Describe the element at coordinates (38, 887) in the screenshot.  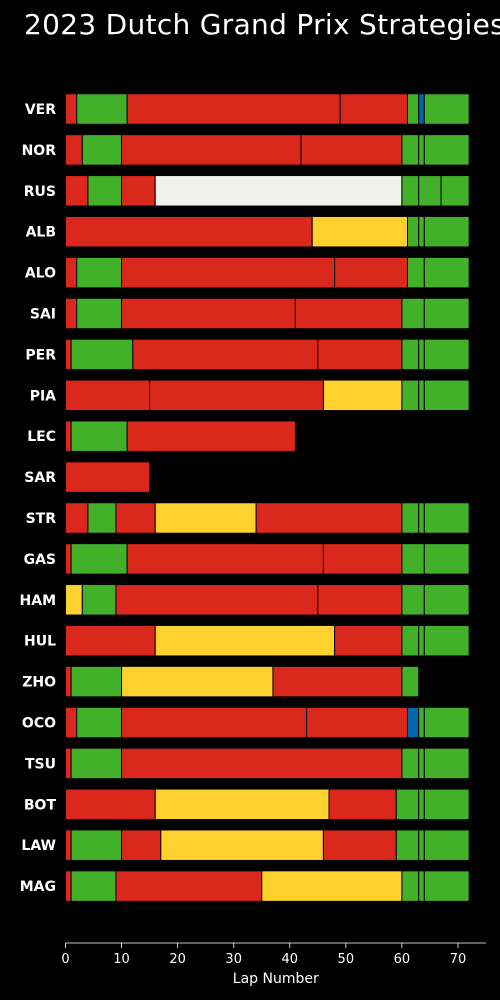
I see `driver-label-mag: MAG` at that location.